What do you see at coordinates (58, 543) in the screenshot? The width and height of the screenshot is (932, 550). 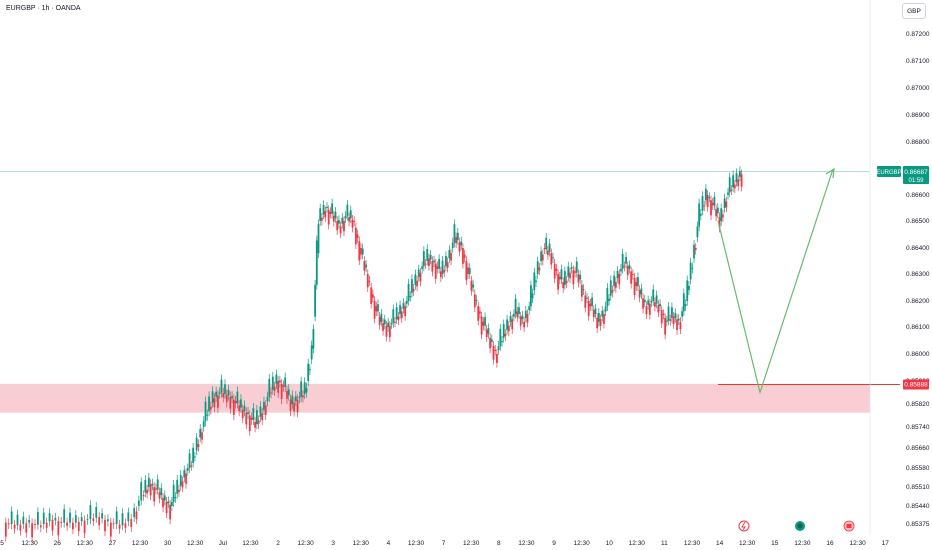 I see `x-tick-label: 26` at bounding box center [58, 543].